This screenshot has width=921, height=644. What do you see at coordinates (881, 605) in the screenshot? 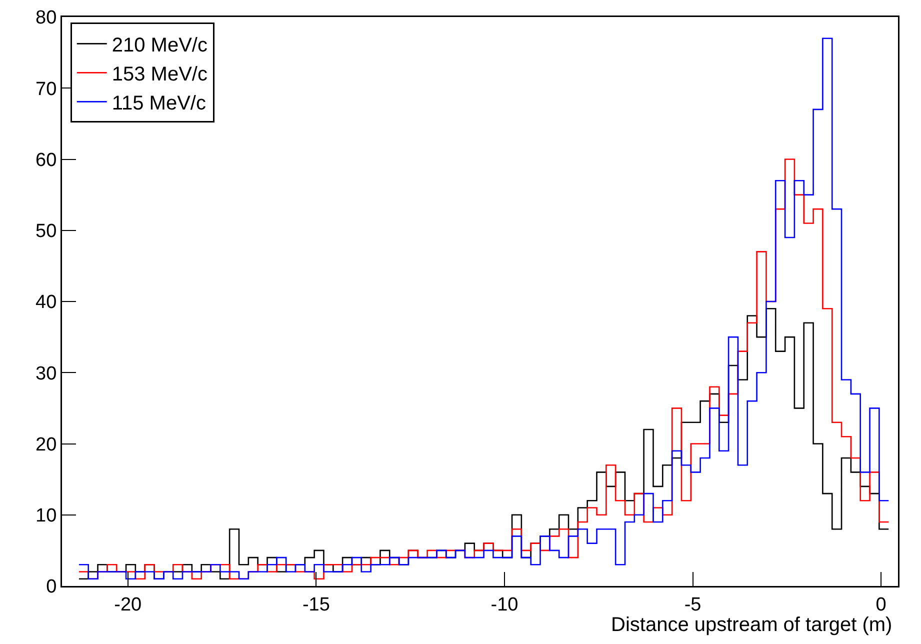
I see `x-tick-label: 0` at bounding box center [881, 605].